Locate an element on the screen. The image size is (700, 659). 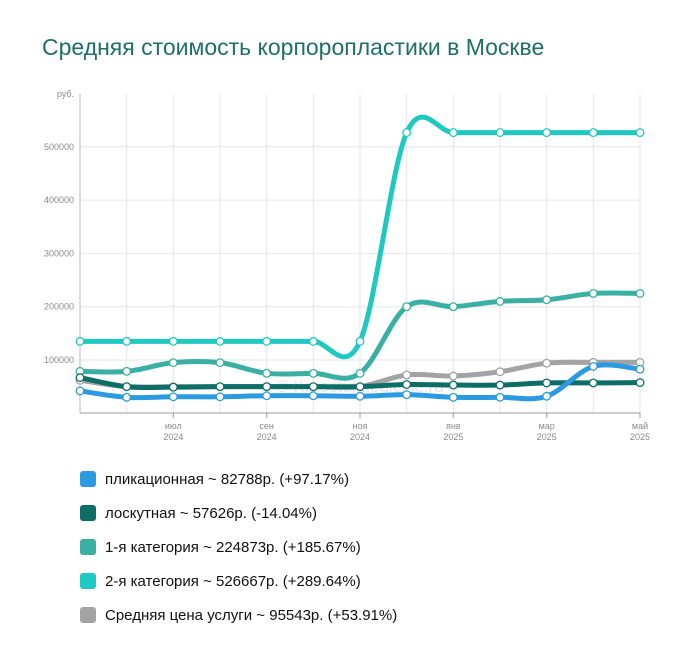
y-tick-label: 300000 is located at coordinates (59, 253).